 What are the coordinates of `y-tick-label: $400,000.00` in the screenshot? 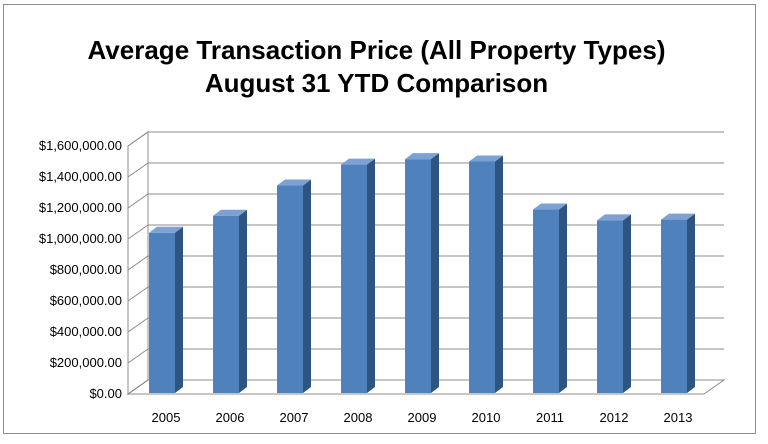 It's located at (86, 331).